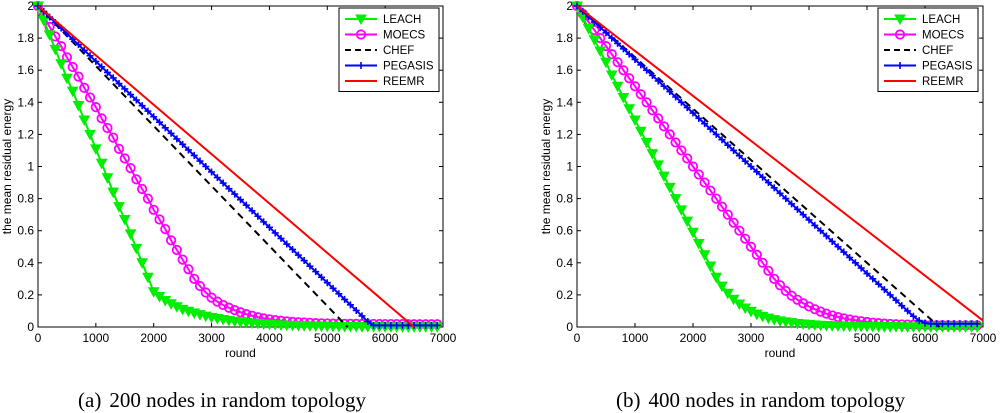 The height and width of the screenshot is (413, 1000). I want to click on chart-b-legend-label-reemr: REEMR, so click(943, 82).